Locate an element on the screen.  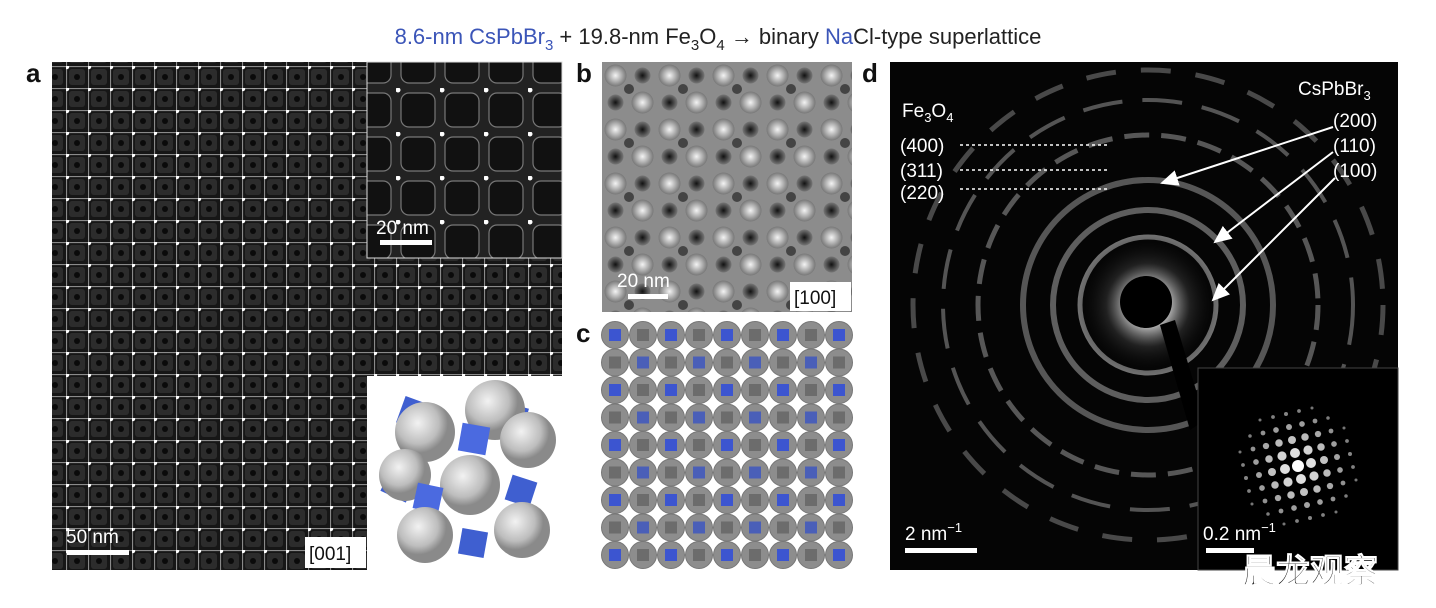
scale-label: 2 nm−1 is located at coordinates (933, 532).